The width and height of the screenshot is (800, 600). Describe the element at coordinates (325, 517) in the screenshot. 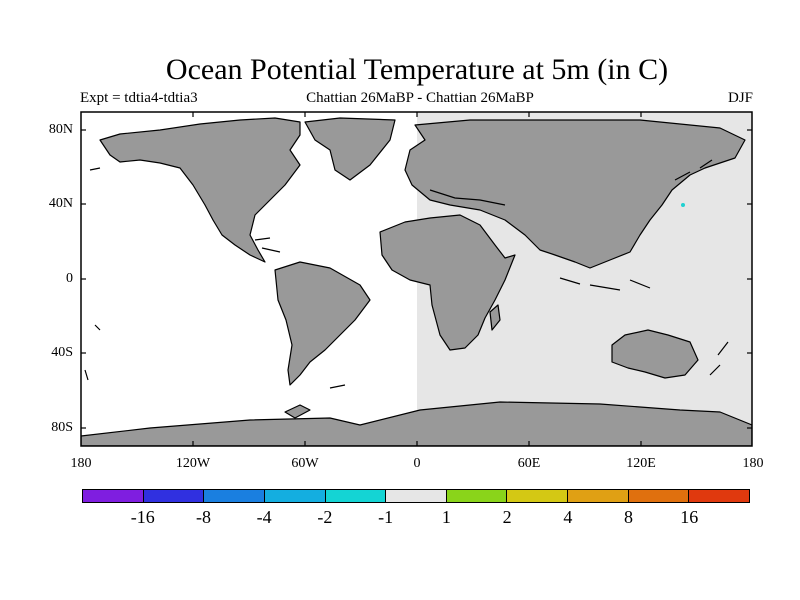

I see `colorbar-label: -2` at that location.